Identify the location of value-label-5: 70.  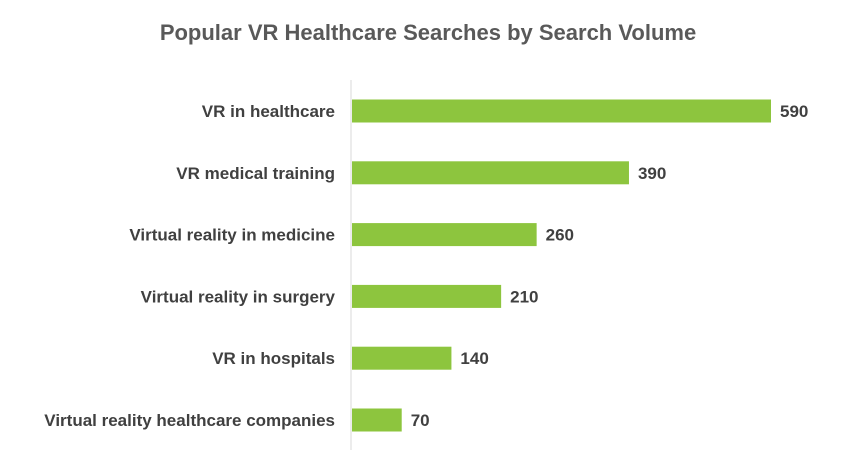
(420, 420).